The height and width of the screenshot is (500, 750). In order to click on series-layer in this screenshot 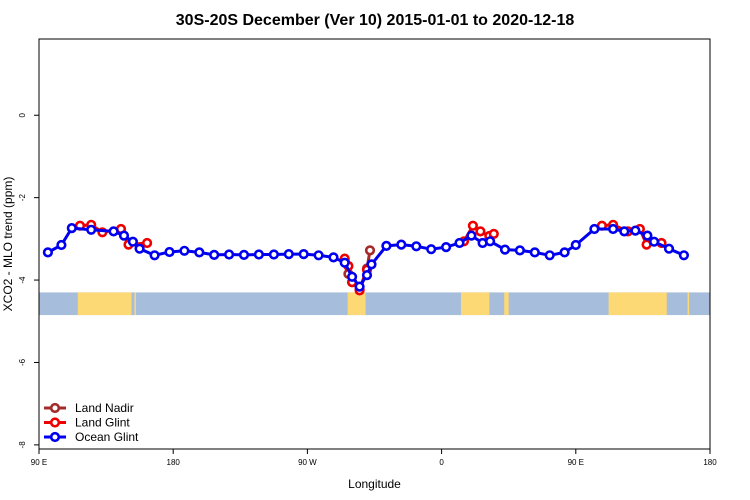, I will do `click(366, 257)`.